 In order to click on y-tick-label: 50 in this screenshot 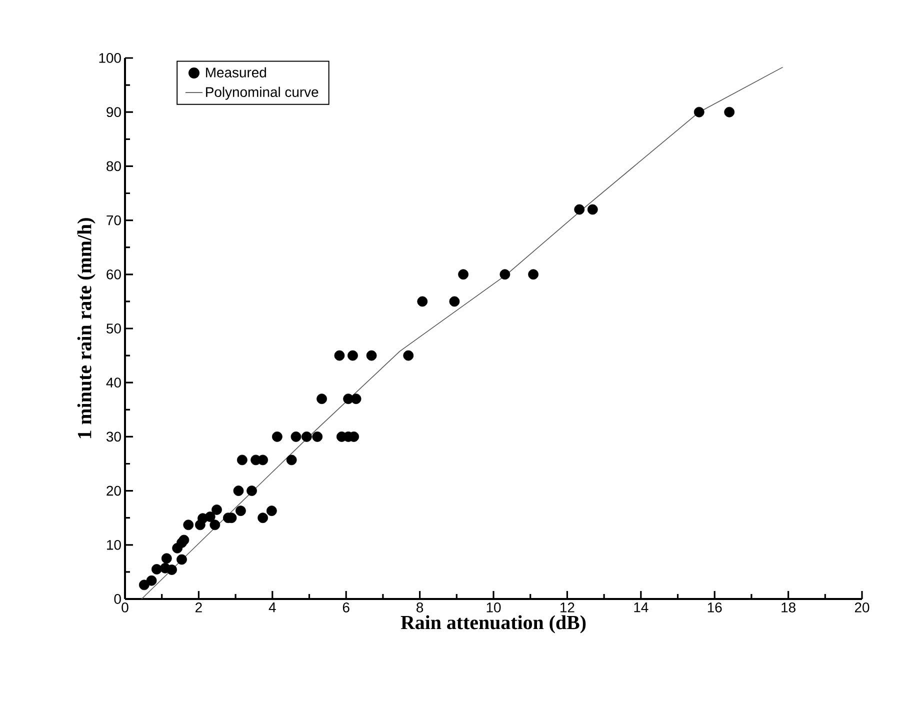, I will do `click(113, 329)`.